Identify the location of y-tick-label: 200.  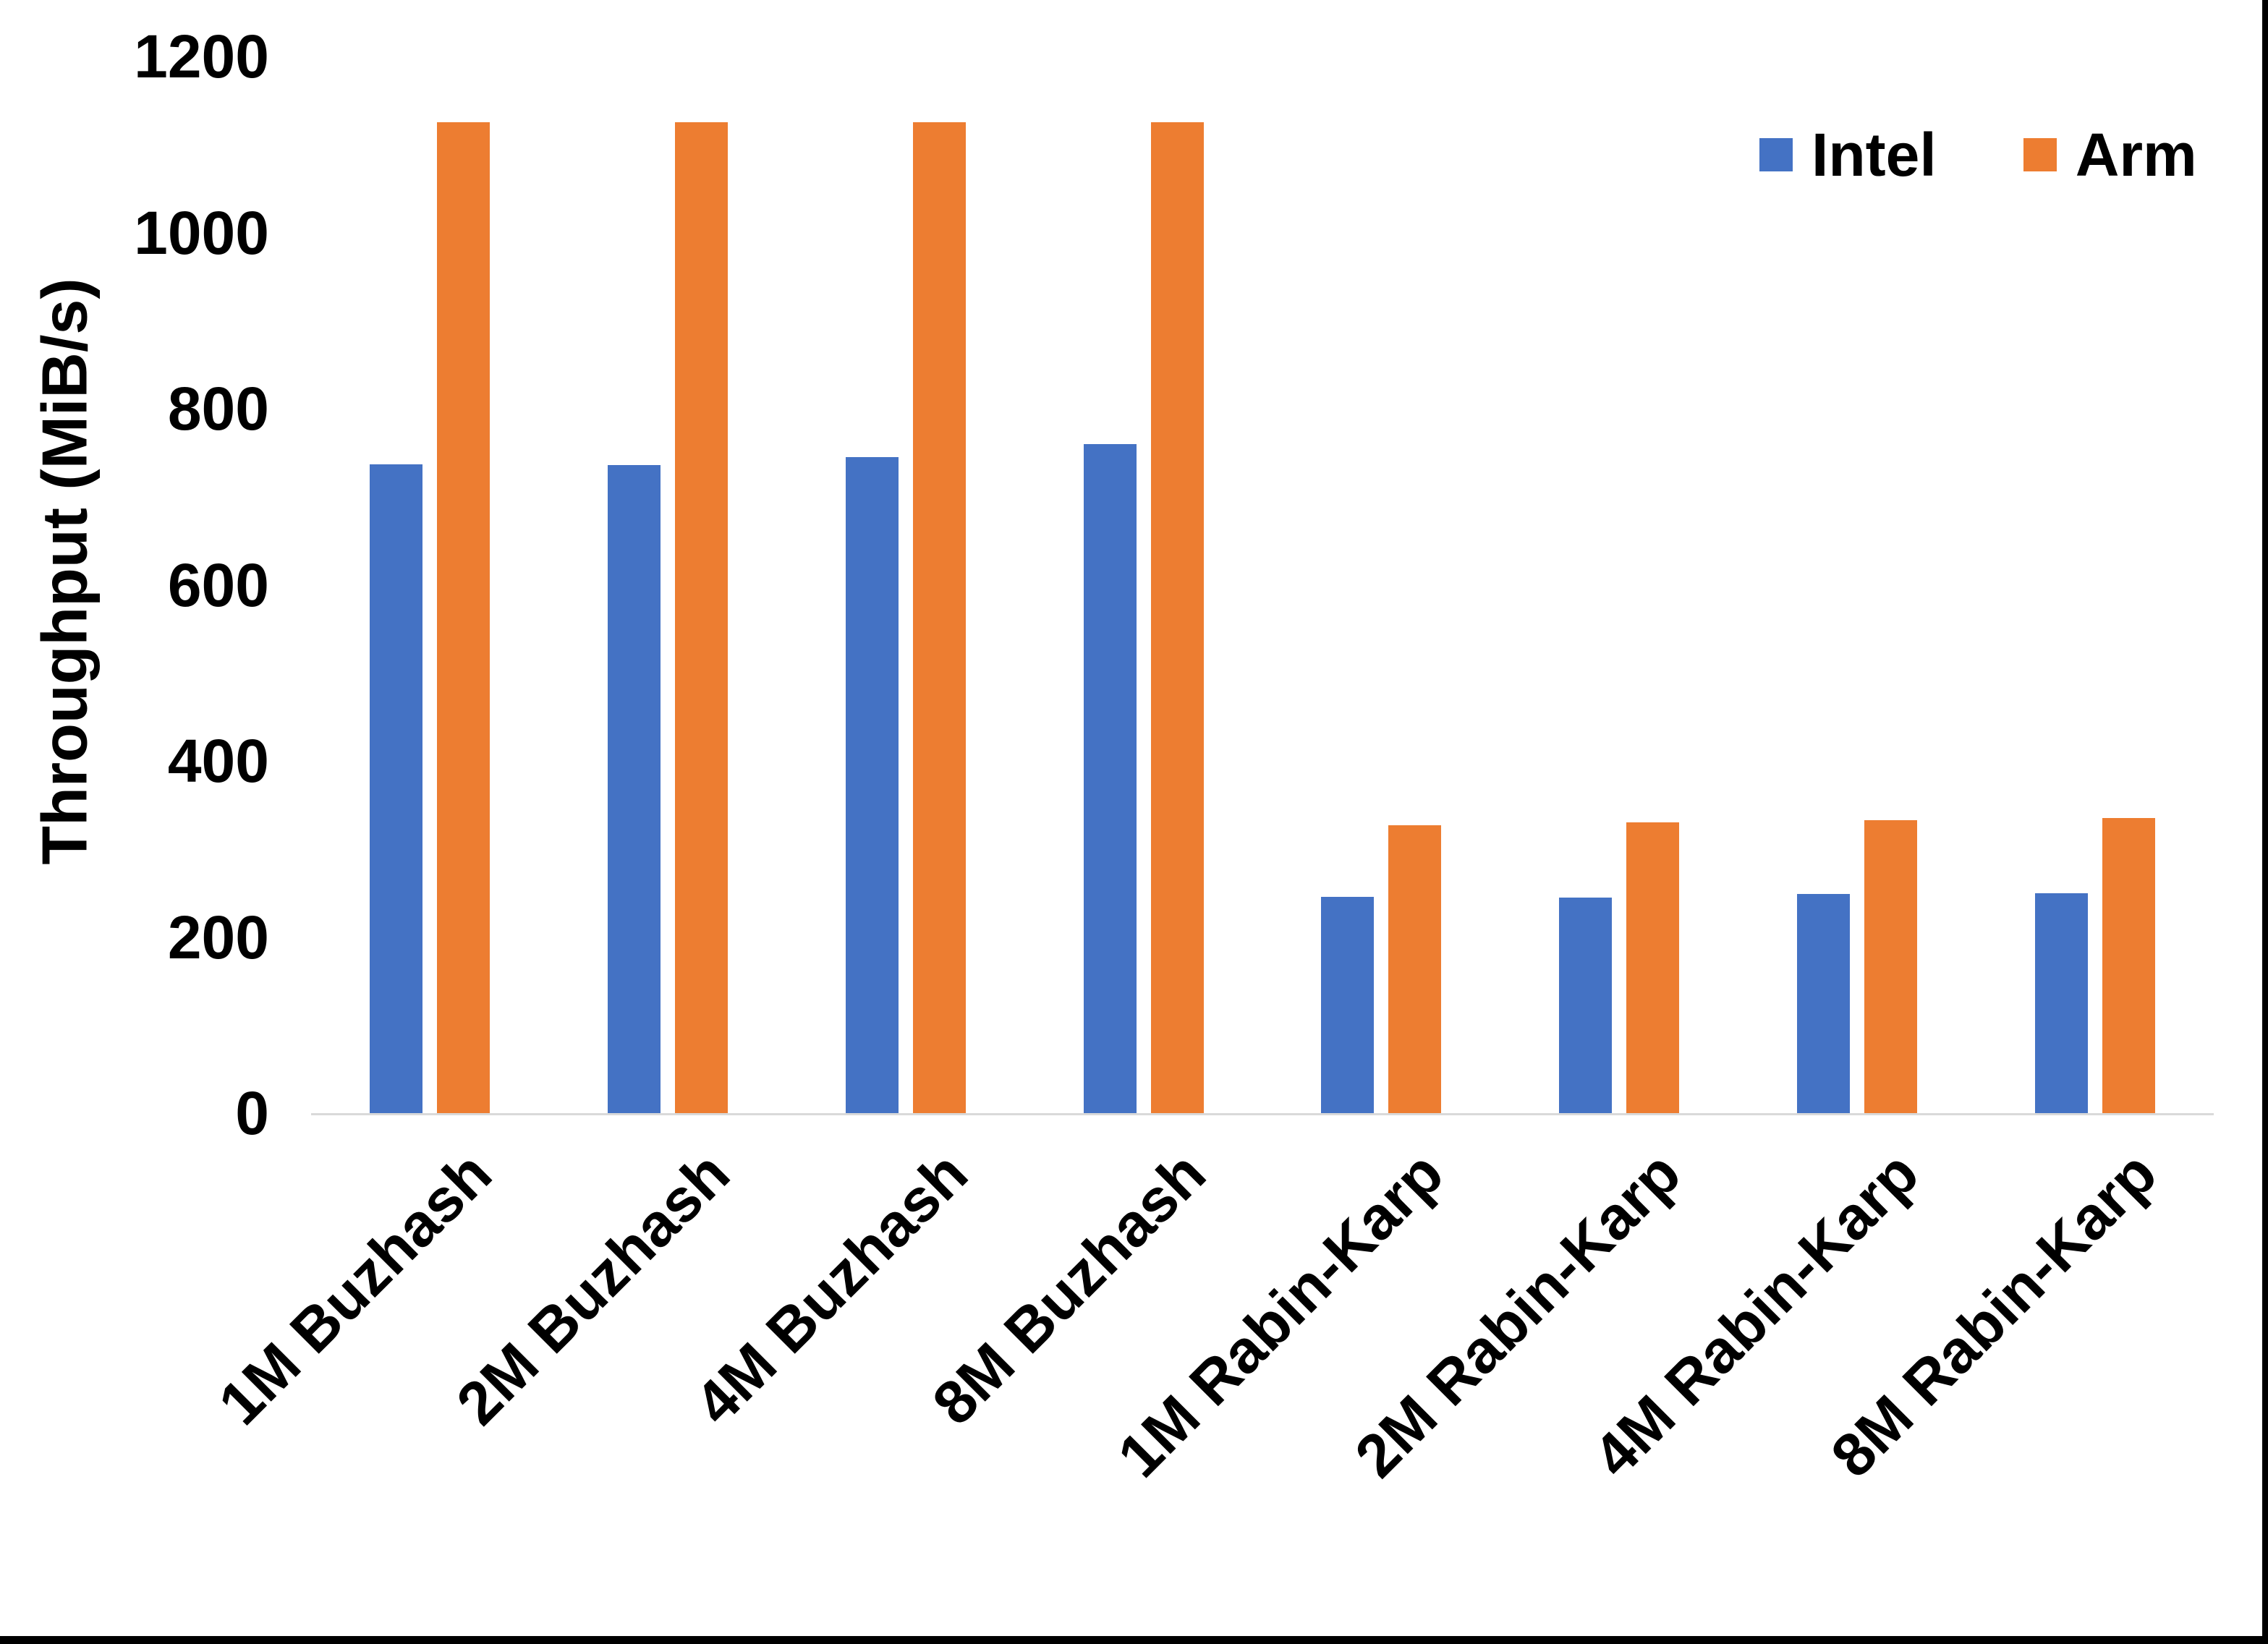
(218, 937).